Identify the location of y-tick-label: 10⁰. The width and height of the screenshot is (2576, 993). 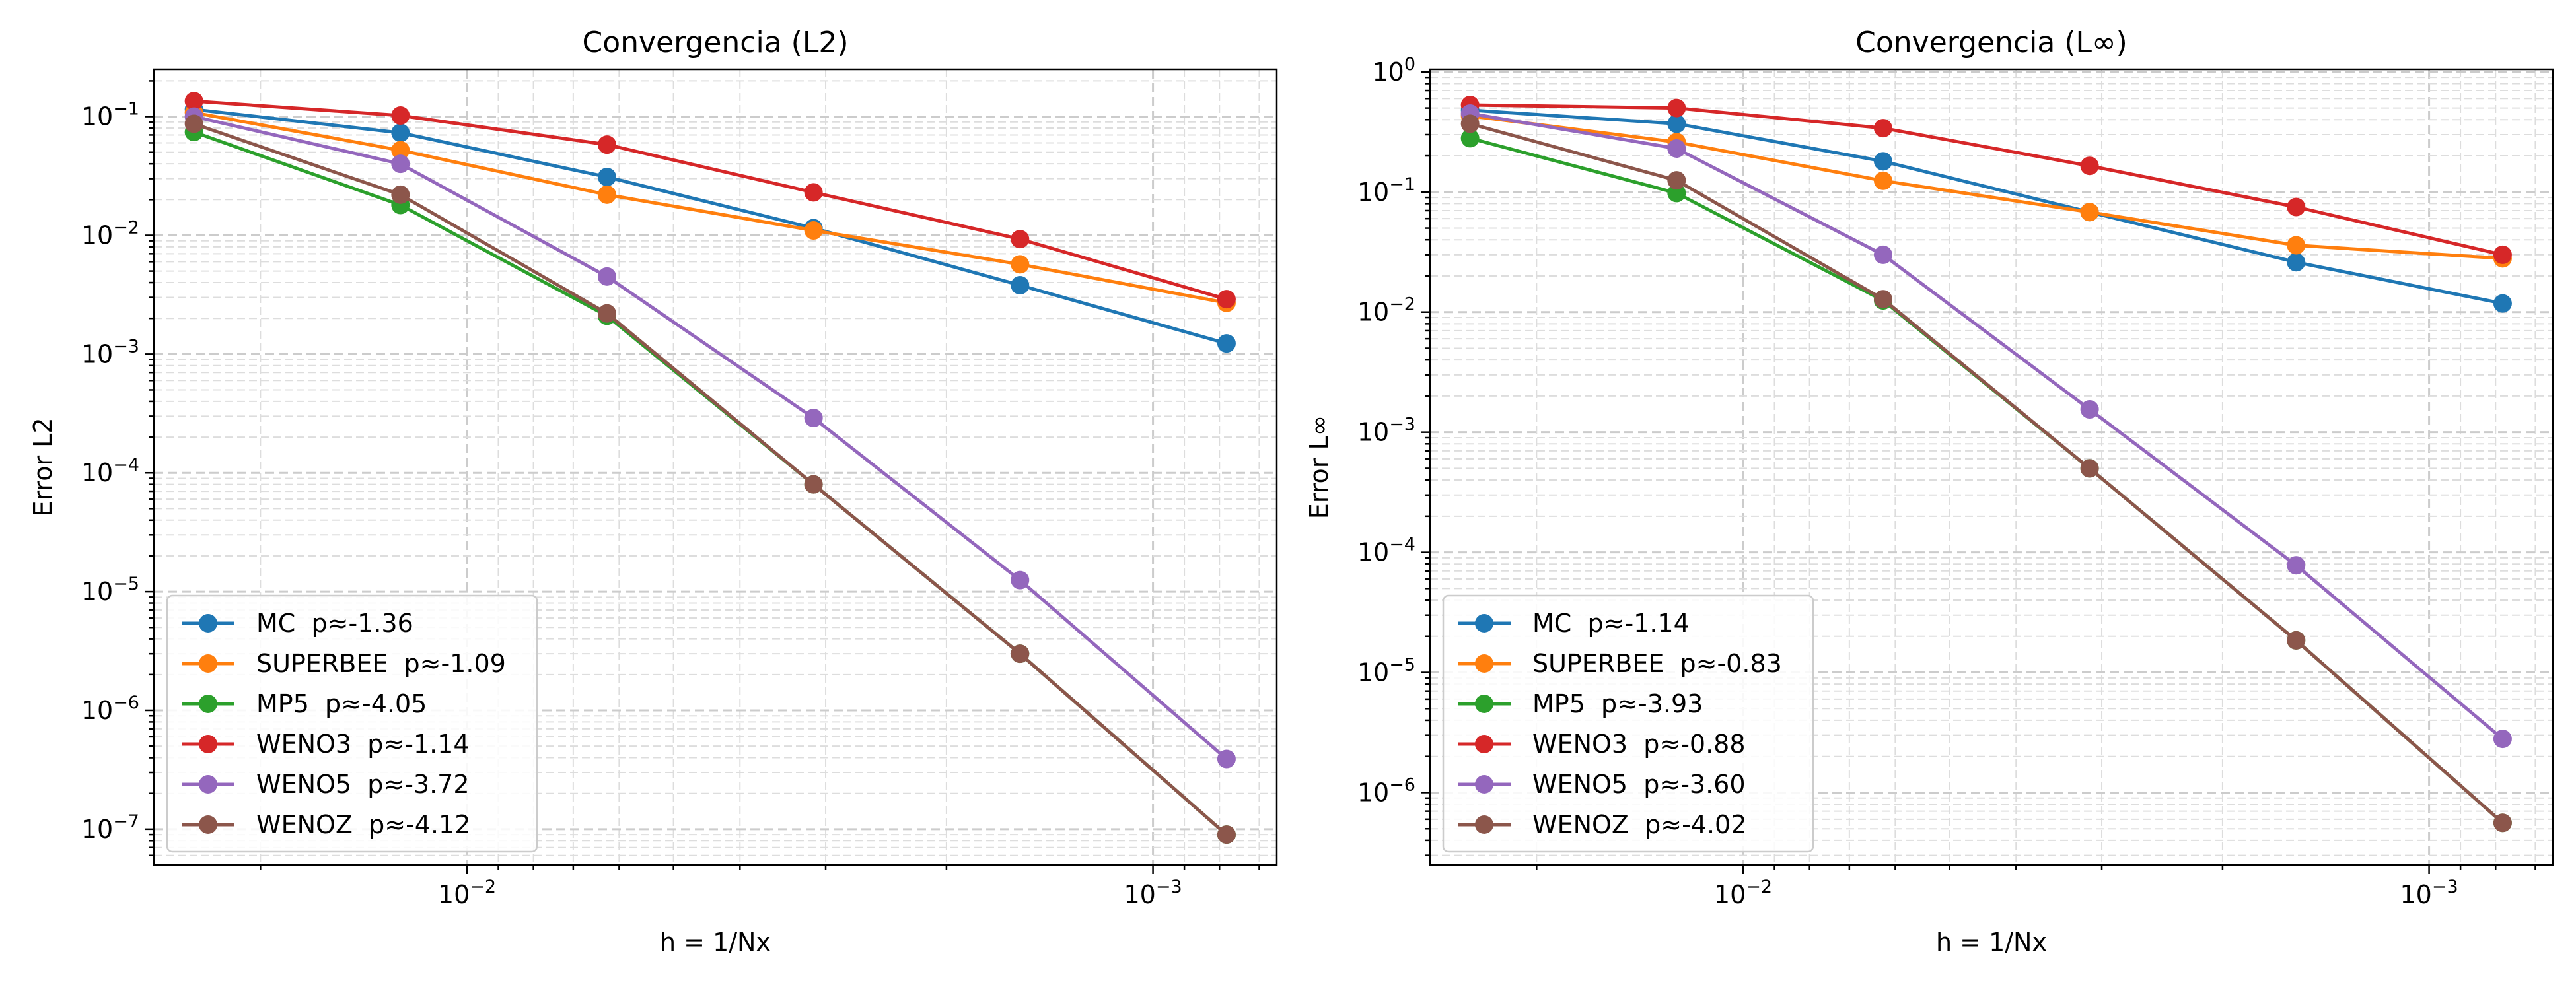
(1393, 70).